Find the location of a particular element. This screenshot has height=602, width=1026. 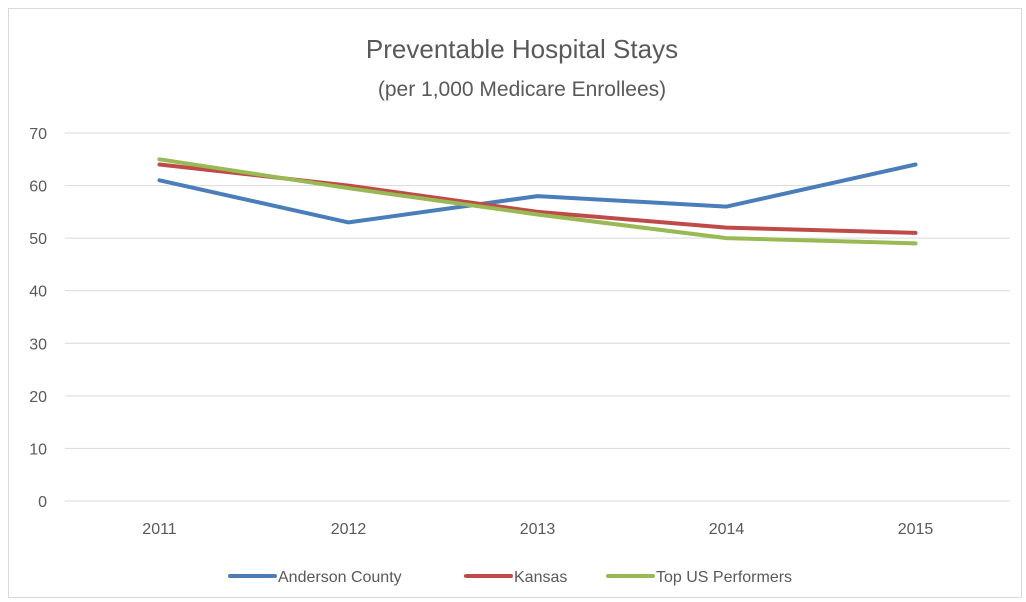

y-tick-label: 10 is located at coordinates (38, 449).